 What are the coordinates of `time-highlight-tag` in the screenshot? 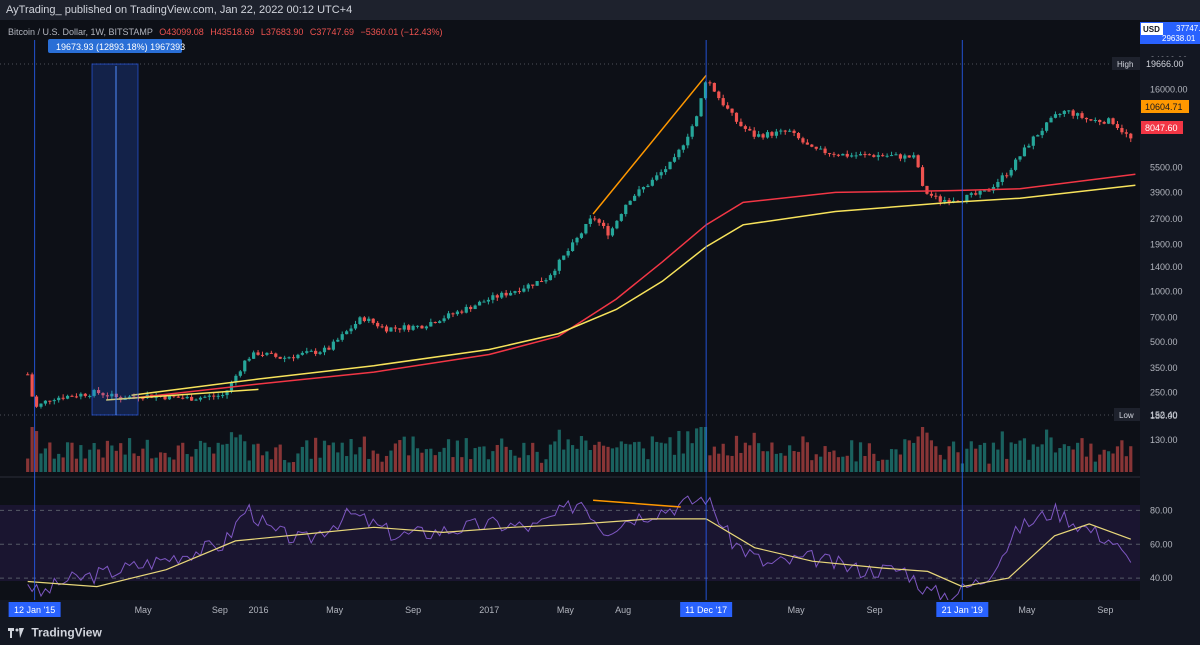 It's located at (962, 609).